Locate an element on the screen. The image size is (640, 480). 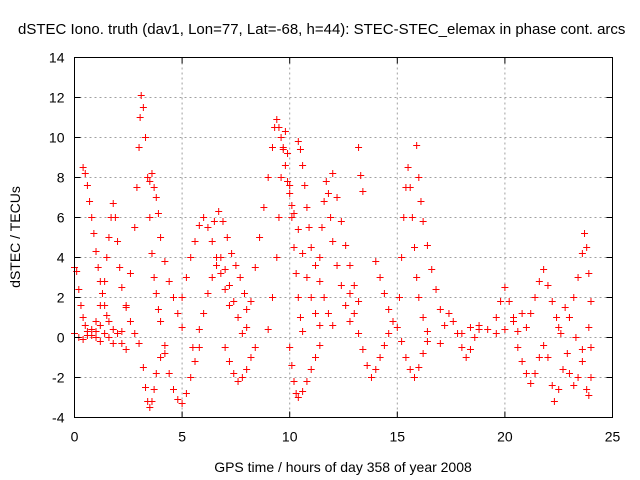
y-tick-label: -2 is located at coordinates (58, 378).